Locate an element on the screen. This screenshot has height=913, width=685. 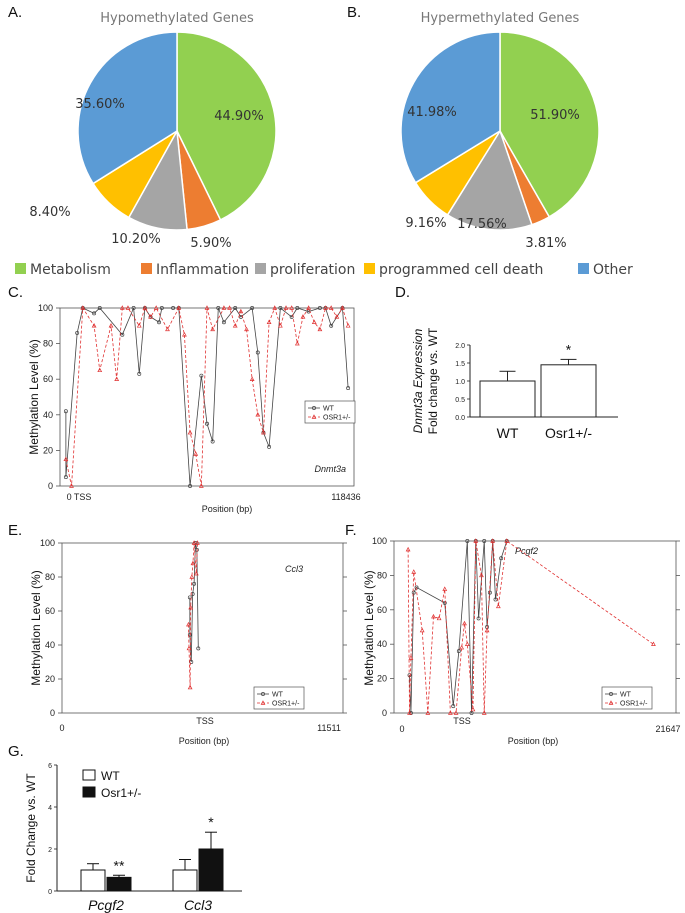
pie-a-label: 35.60% is located at coordinates (100, 104).